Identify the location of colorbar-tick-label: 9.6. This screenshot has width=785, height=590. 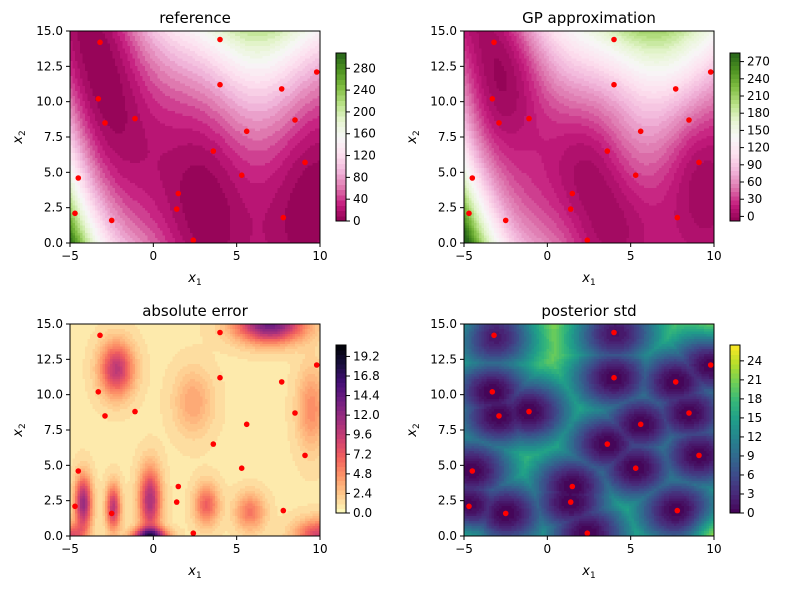
(362, 435).